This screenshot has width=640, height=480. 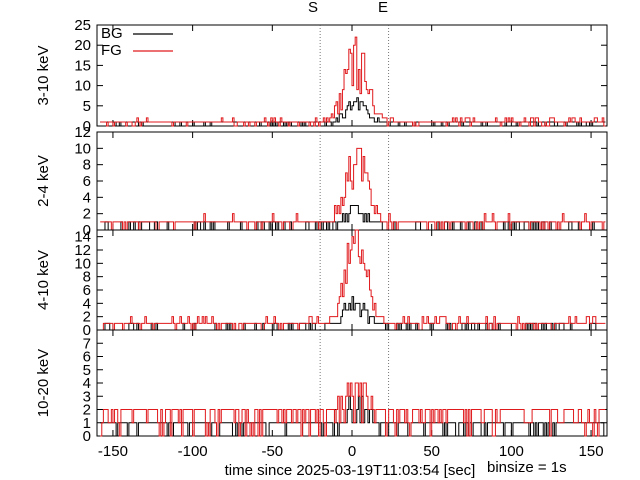 What do you see at coordinates (527, 467) in the screenshot?
I see `binsize-label: binsize = 1s` at bounding box center [527, 467].